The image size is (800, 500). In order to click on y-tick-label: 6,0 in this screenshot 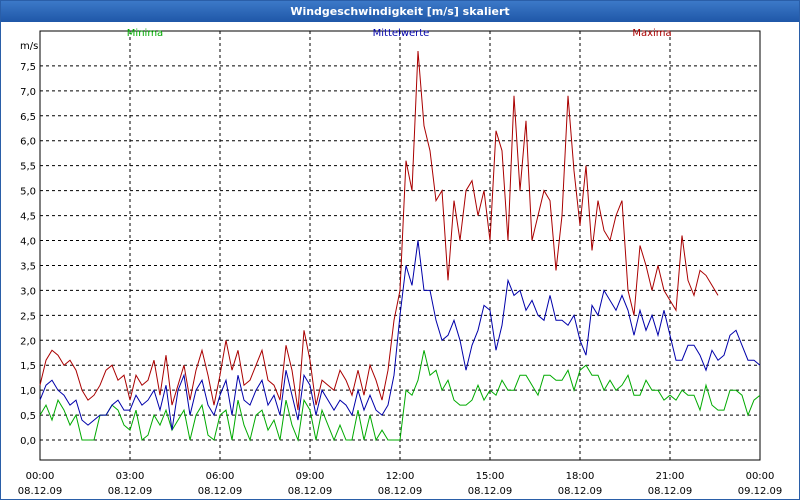, I will do `click(28, 142)`.